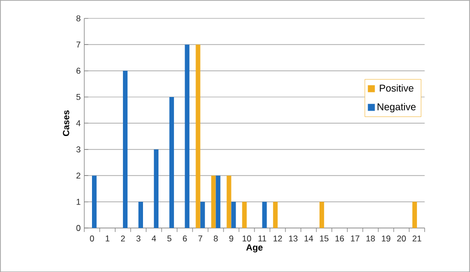 This screenshot has height=272, width=470. Describe the element at coordinates (262, 238) in the screenshot. I see `x-tick-label: 11` at that location.